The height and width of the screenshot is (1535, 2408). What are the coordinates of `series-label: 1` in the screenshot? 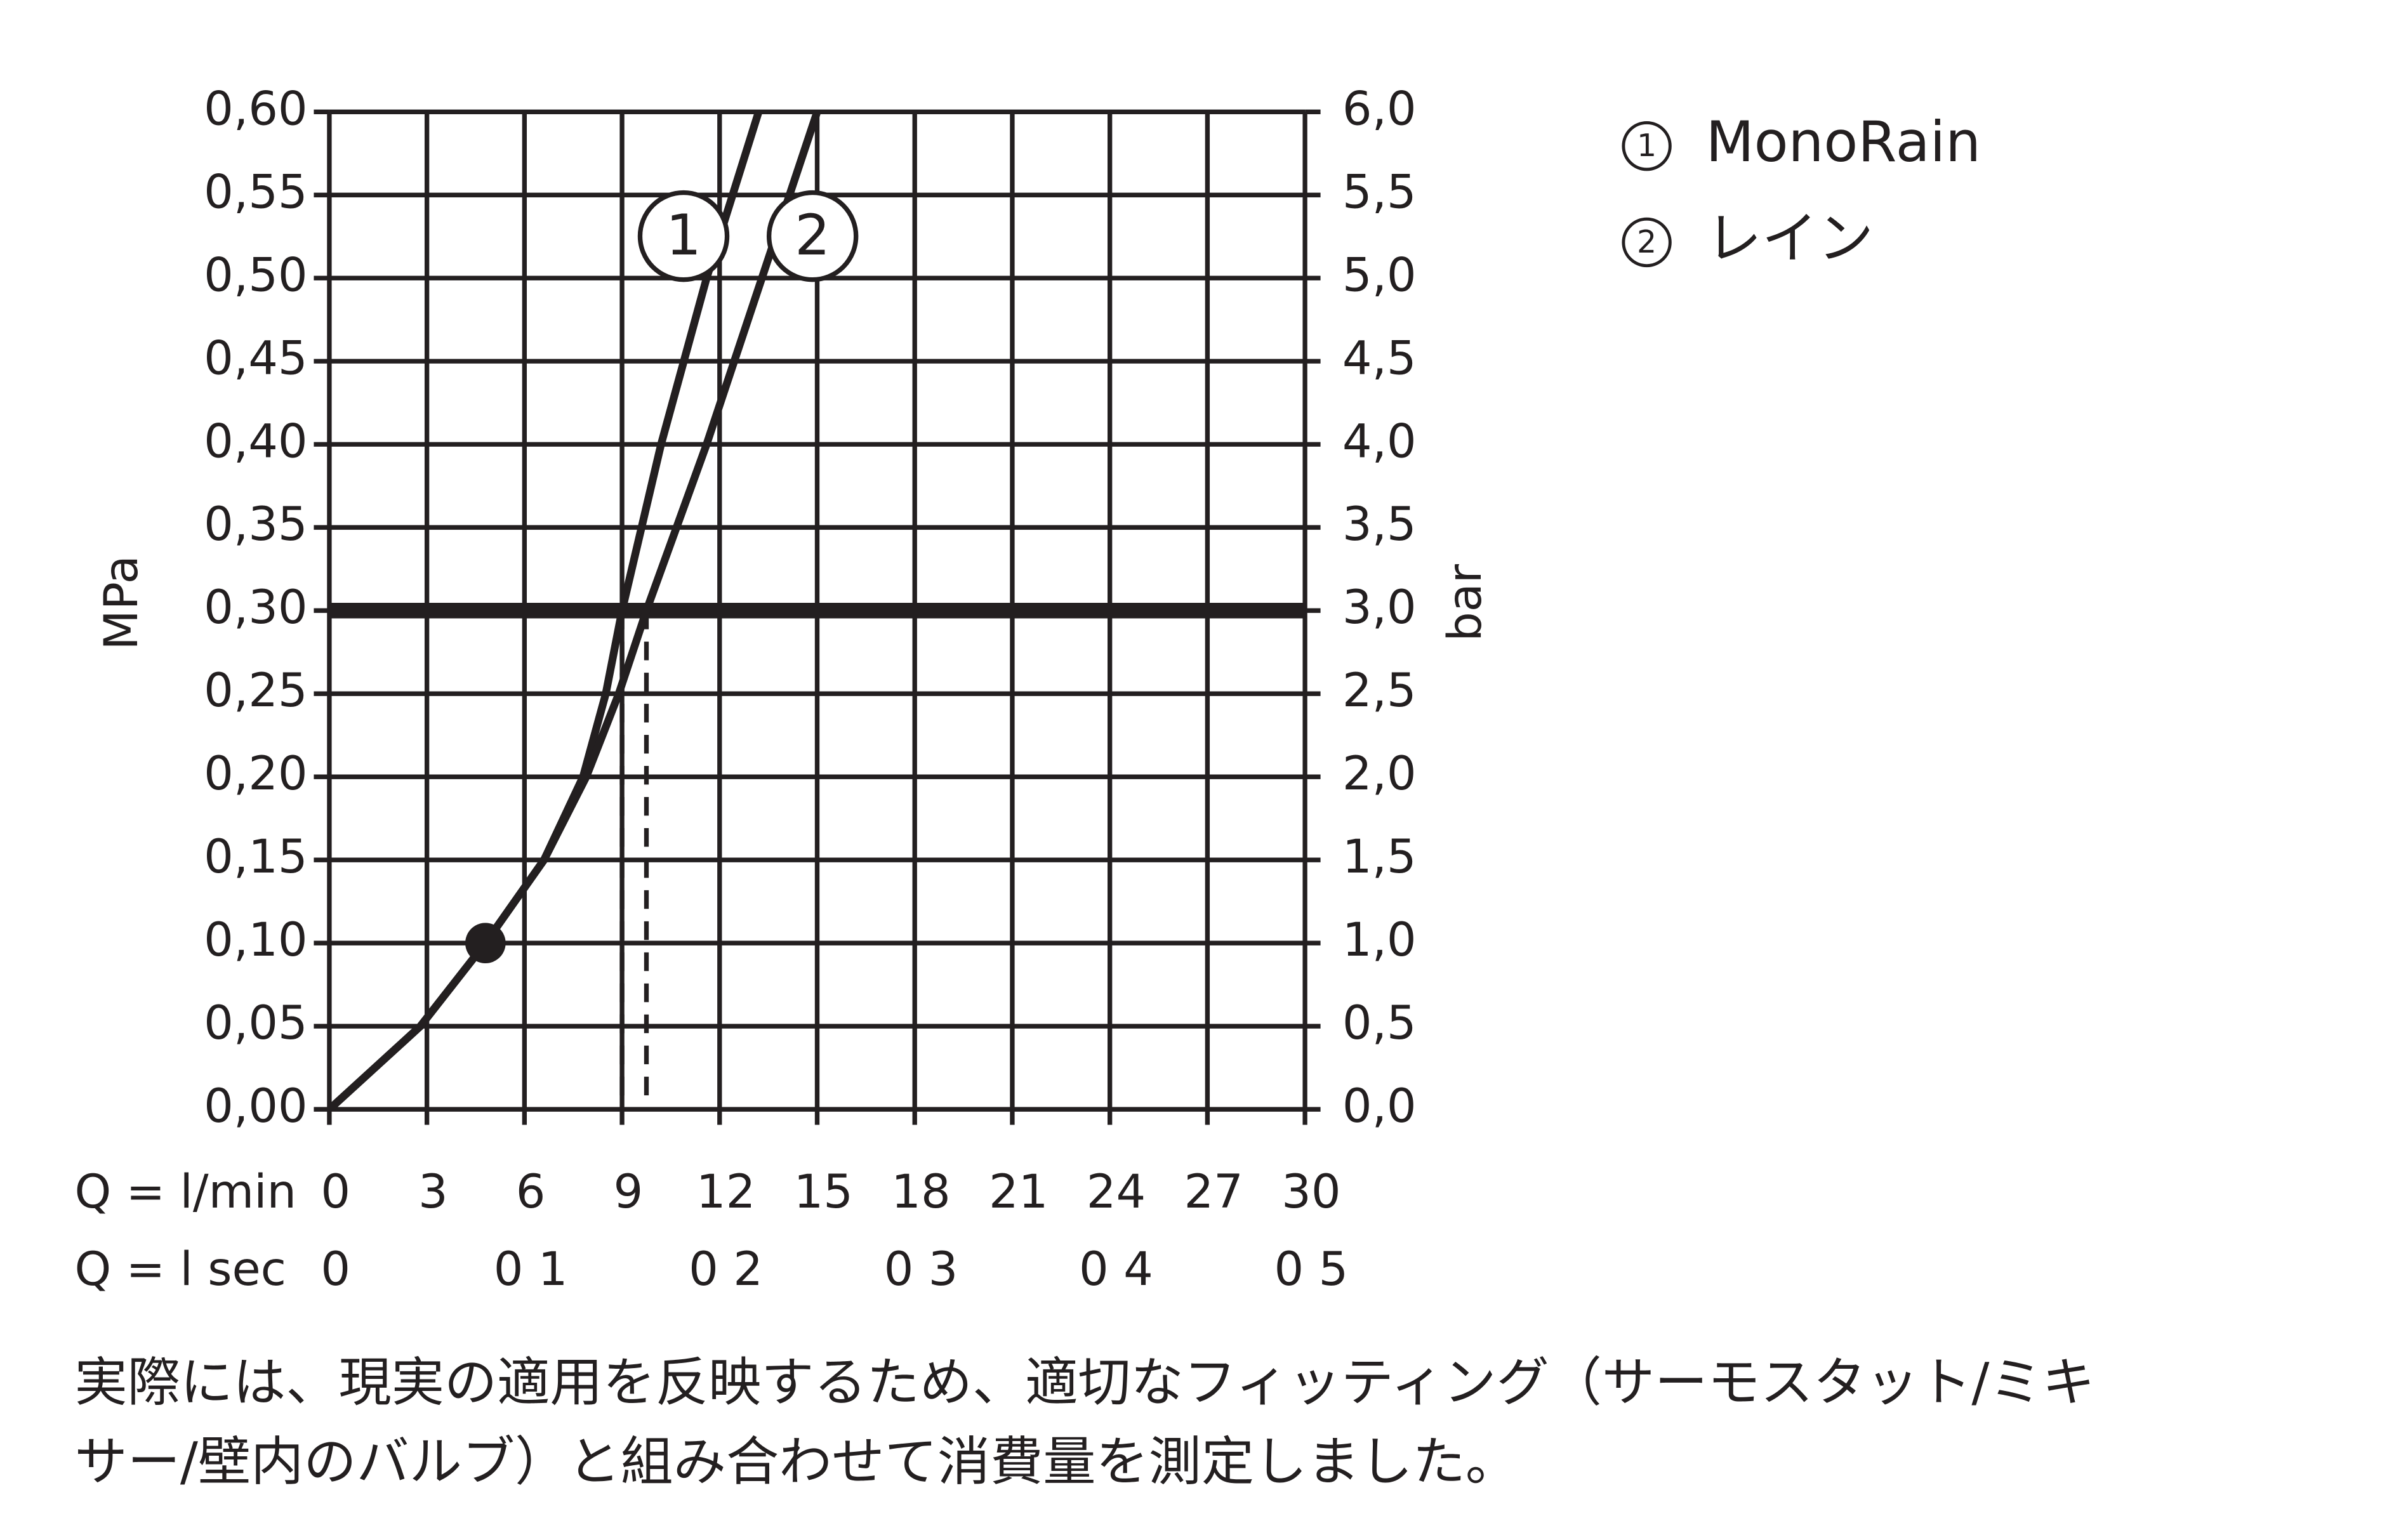 It's located at (683, 235).